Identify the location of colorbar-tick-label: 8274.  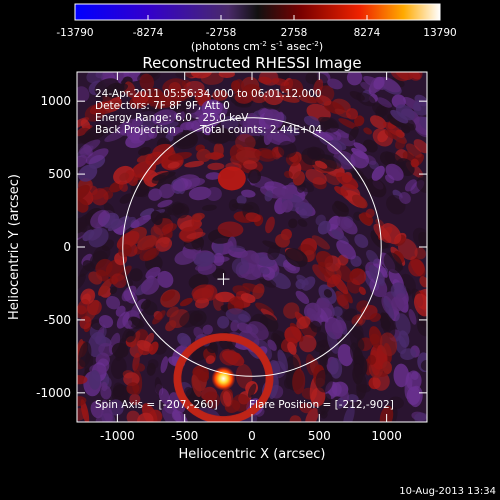
(367, 33).